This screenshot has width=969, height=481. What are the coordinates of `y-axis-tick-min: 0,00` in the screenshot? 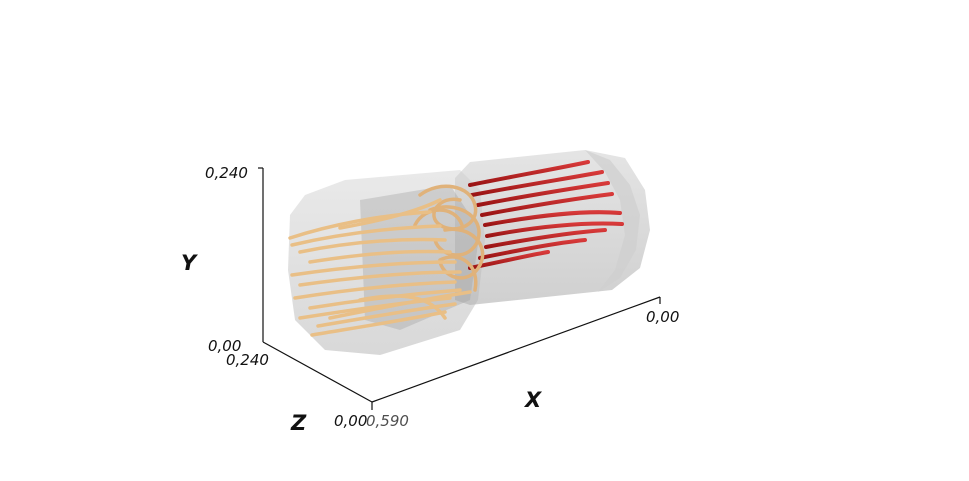 It's located at (224, 346).